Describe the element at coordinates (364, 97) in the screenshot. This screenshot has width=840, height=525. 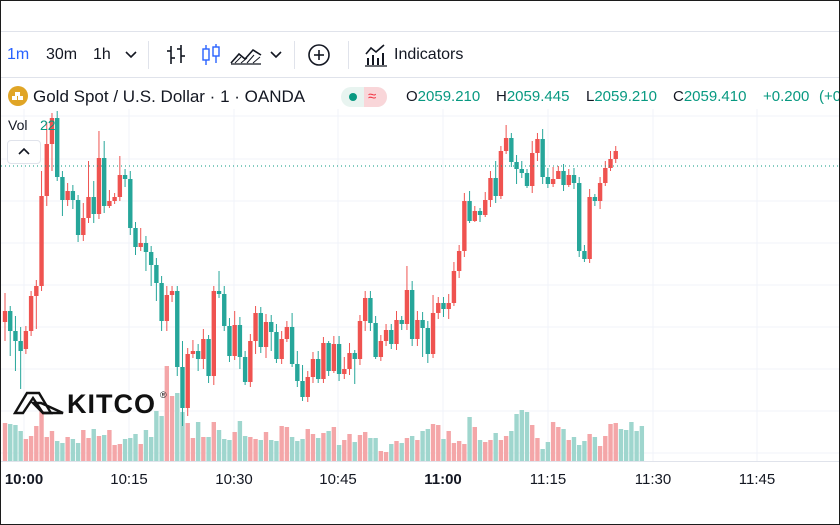
I see `market-status-pill: ≈` at that location.